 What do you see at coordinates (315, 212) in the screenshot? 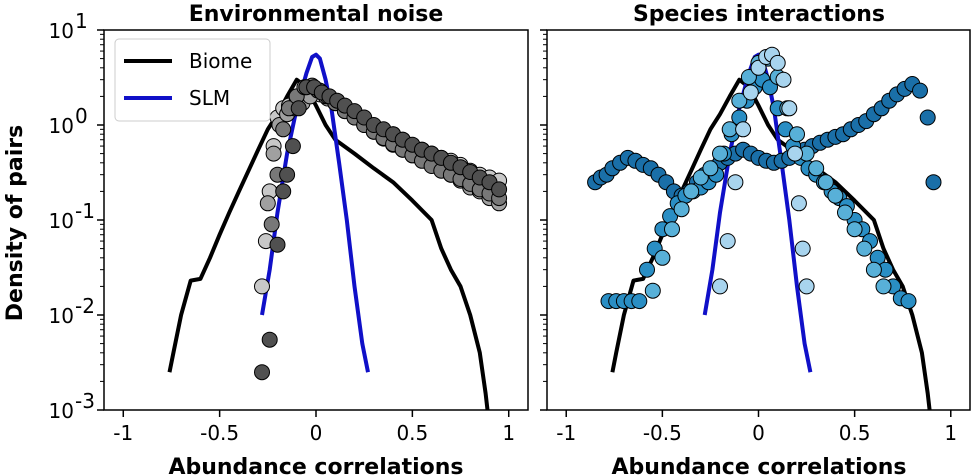
I see `line-slm` at bounding box center [315, 212].